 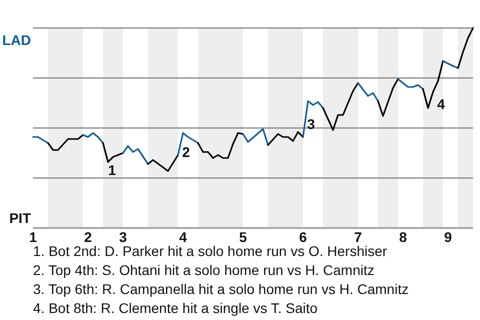 I want to click on annotation: 3, so click(x=311, y=124).